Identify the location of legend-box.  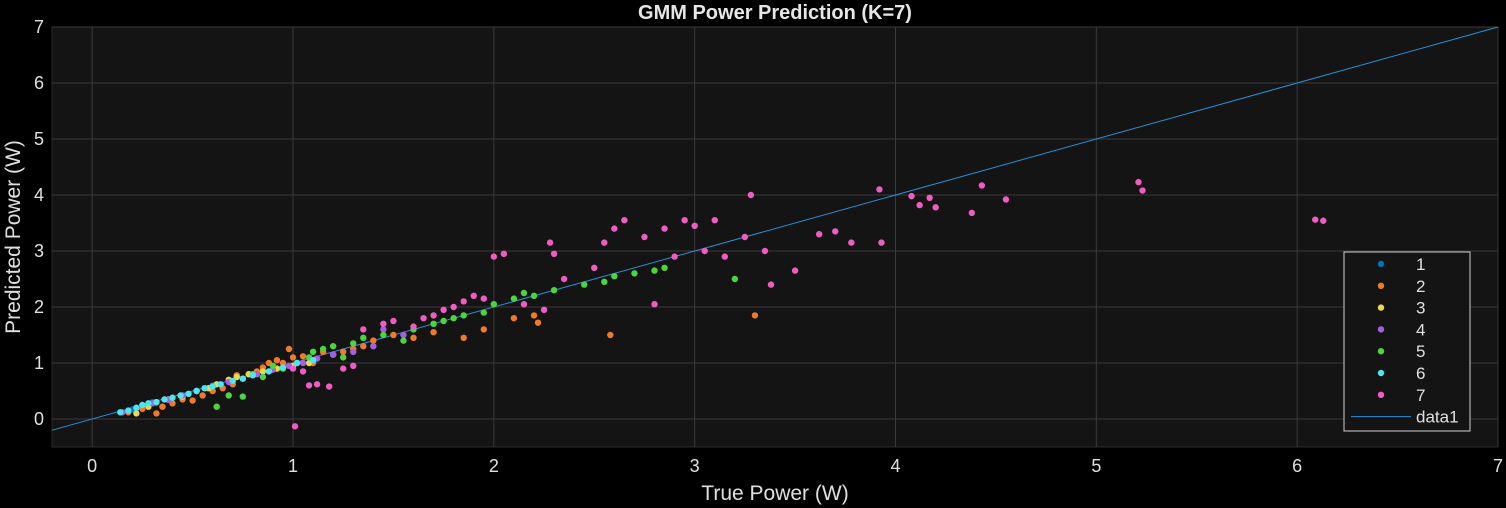
(1407, 341).